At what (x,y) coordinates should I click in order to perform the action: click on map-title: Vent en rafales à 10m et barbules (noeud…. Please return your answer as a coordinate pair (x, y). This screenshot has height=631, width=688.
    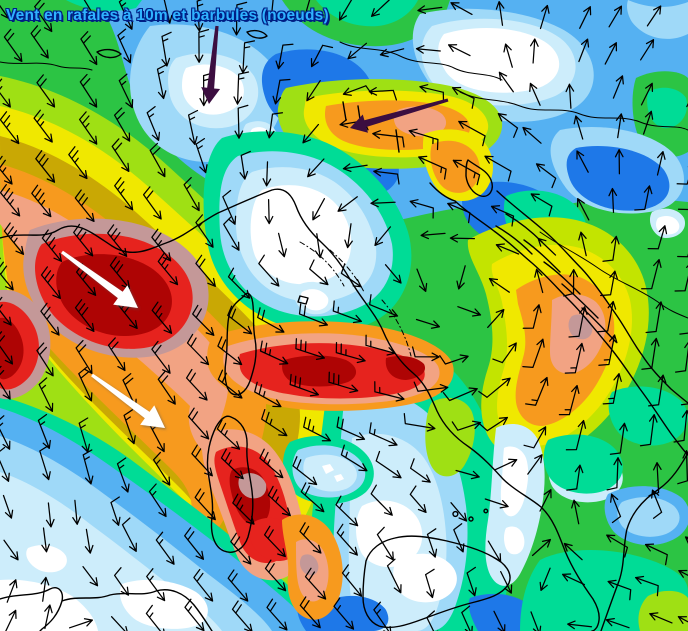
    Looking at the image, I should click on (167, 15).